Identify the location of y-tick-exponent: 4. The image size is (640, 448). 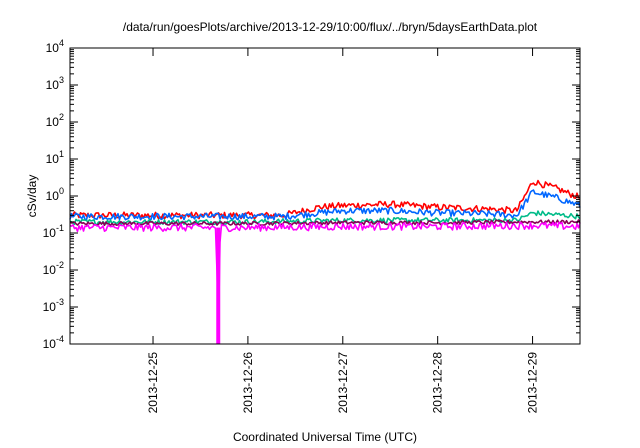
(61, 43).